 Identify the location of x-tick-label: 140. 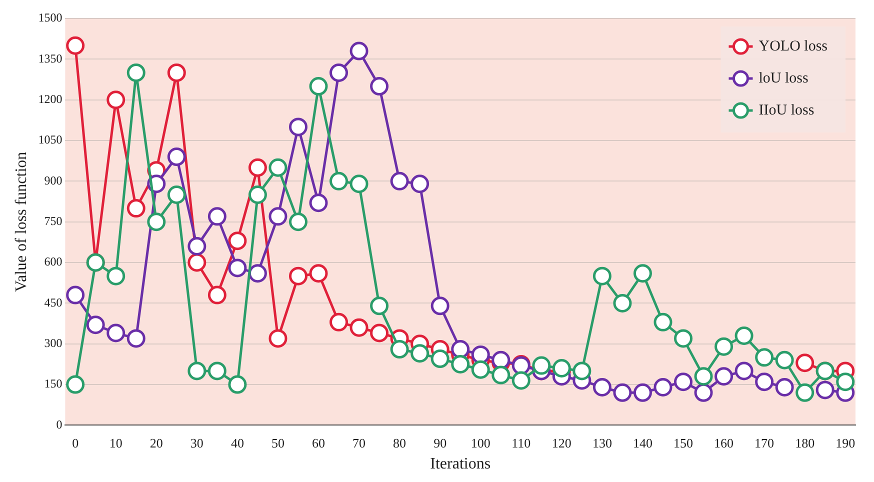
(642, 442).